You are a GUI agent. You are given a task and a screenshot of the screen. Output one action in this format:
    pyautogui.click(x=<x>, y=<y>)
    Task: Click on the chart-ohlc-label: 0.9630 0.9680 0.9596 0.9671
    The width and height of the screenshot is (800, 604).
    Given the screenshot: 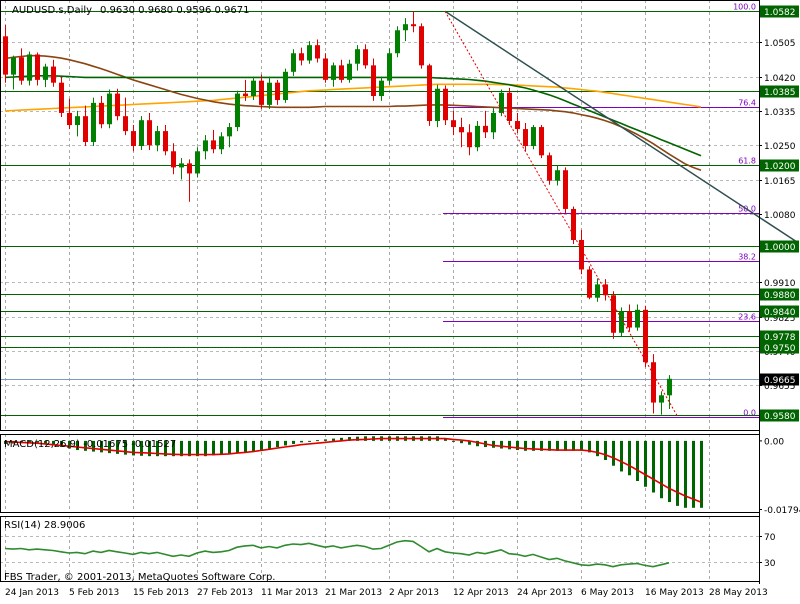 What is the action you would take?
    pyautogui.click(x=175, y=10)
    